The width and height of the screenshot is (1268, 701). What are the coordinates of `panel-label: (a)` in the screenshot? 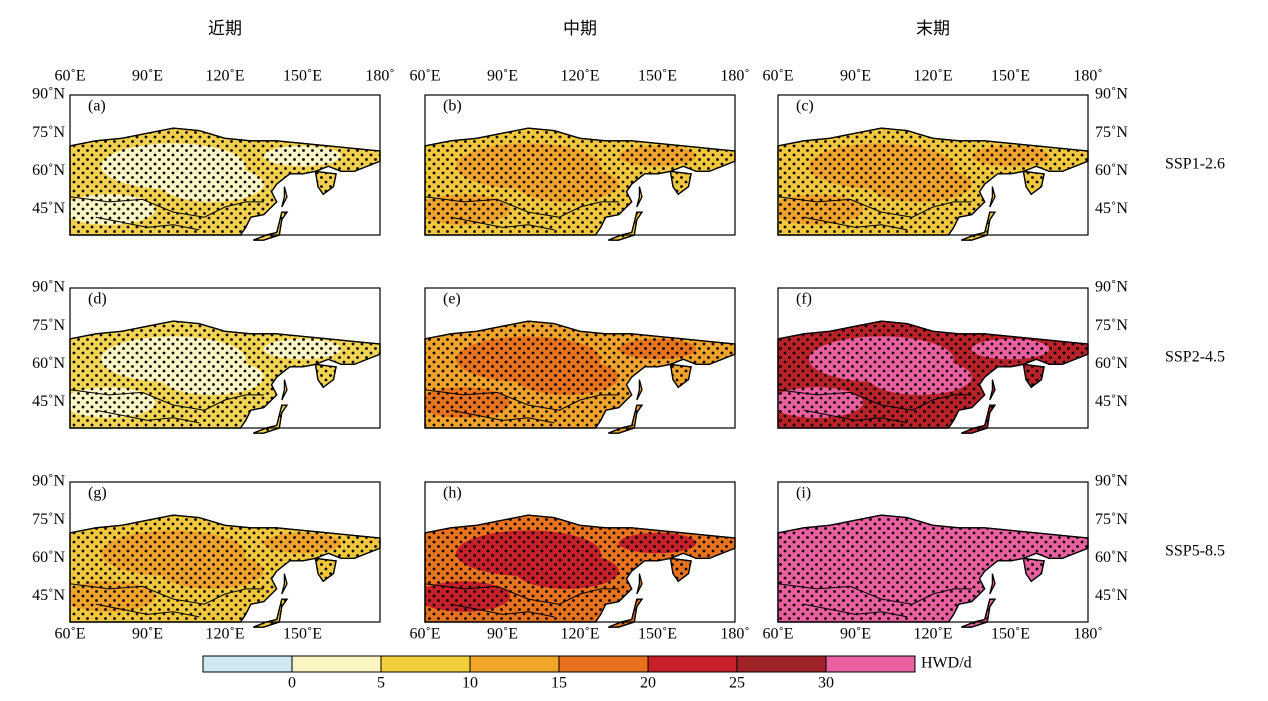 It's located at (97, 106).